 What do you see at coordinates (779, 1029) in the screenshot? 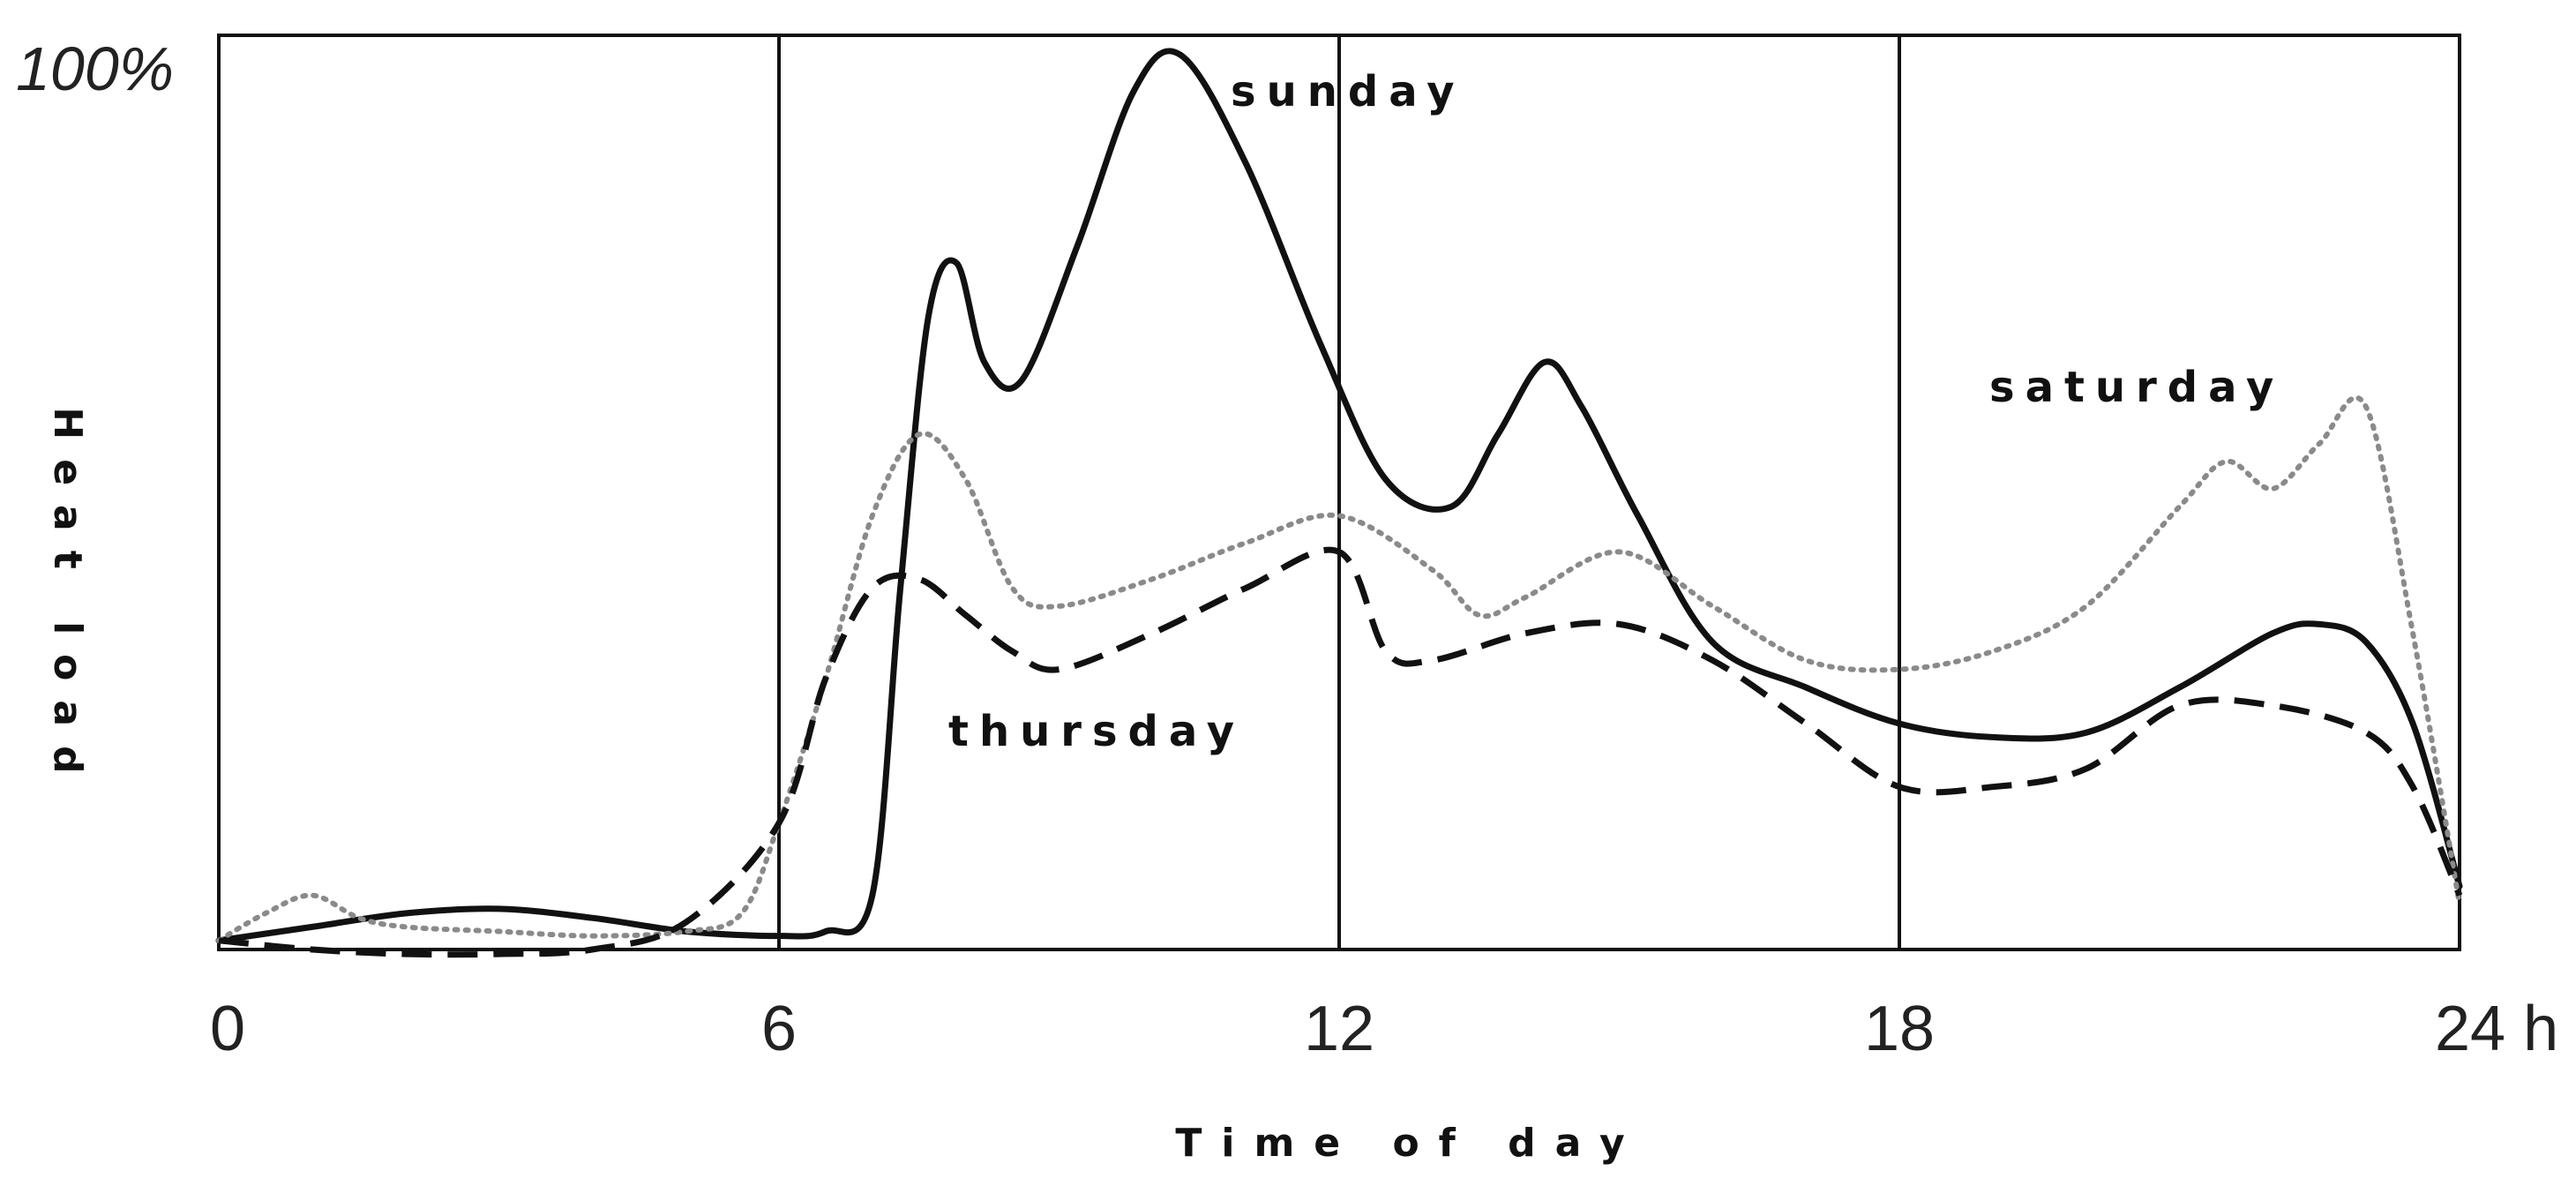
I see `x-tick-label: 6` at bounding box center [779, 1029].